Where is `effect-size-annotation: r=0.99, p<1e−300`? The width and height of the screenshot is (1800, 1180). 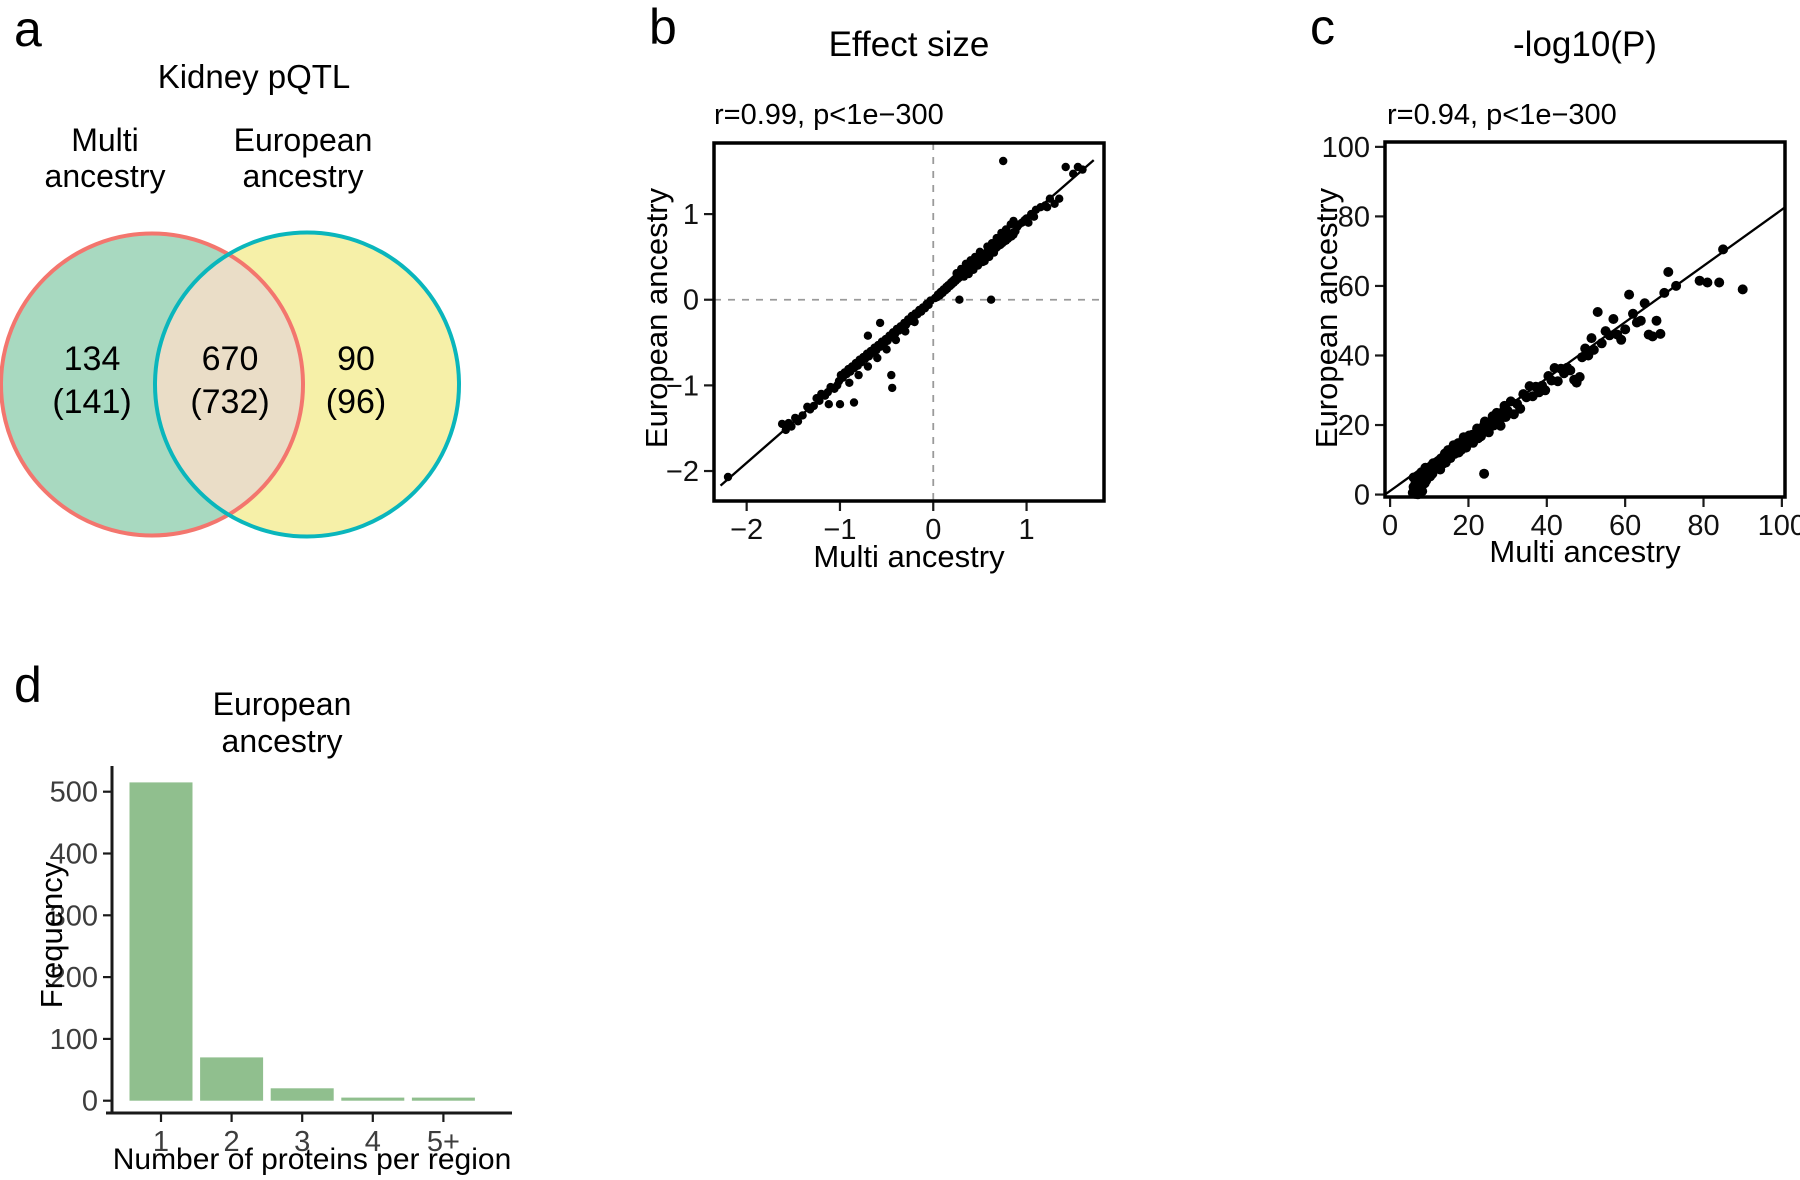 effect-size-annotation: r=0.99, p<1e−300 is located at coordinates (829, 115).